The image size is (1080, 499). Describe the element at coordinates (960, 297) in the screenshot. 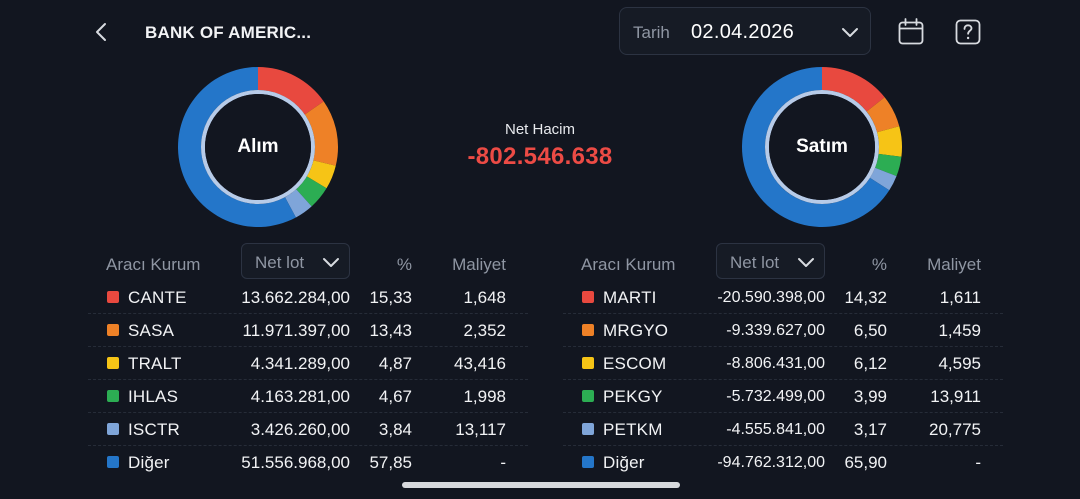

I see `cost-value: 1,611` at that location.